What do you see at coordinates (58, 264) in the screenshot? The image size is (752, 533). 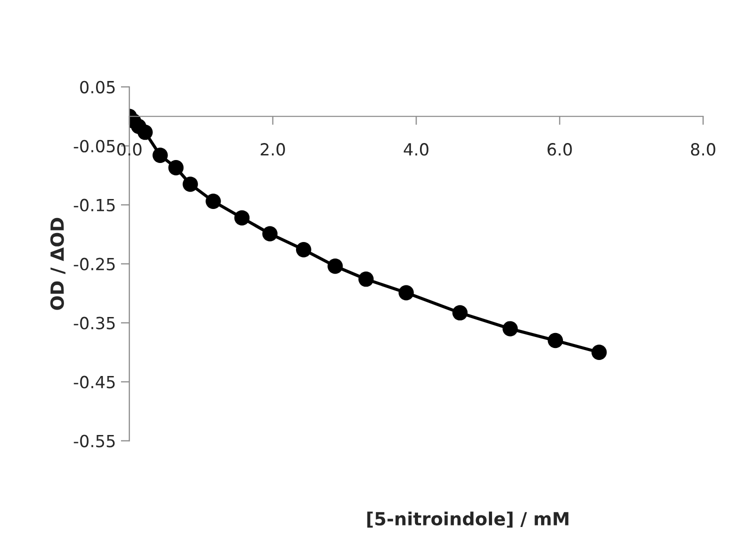 I see `y-axis-title: OD / ΔOD` at bounding box center [58, 264].